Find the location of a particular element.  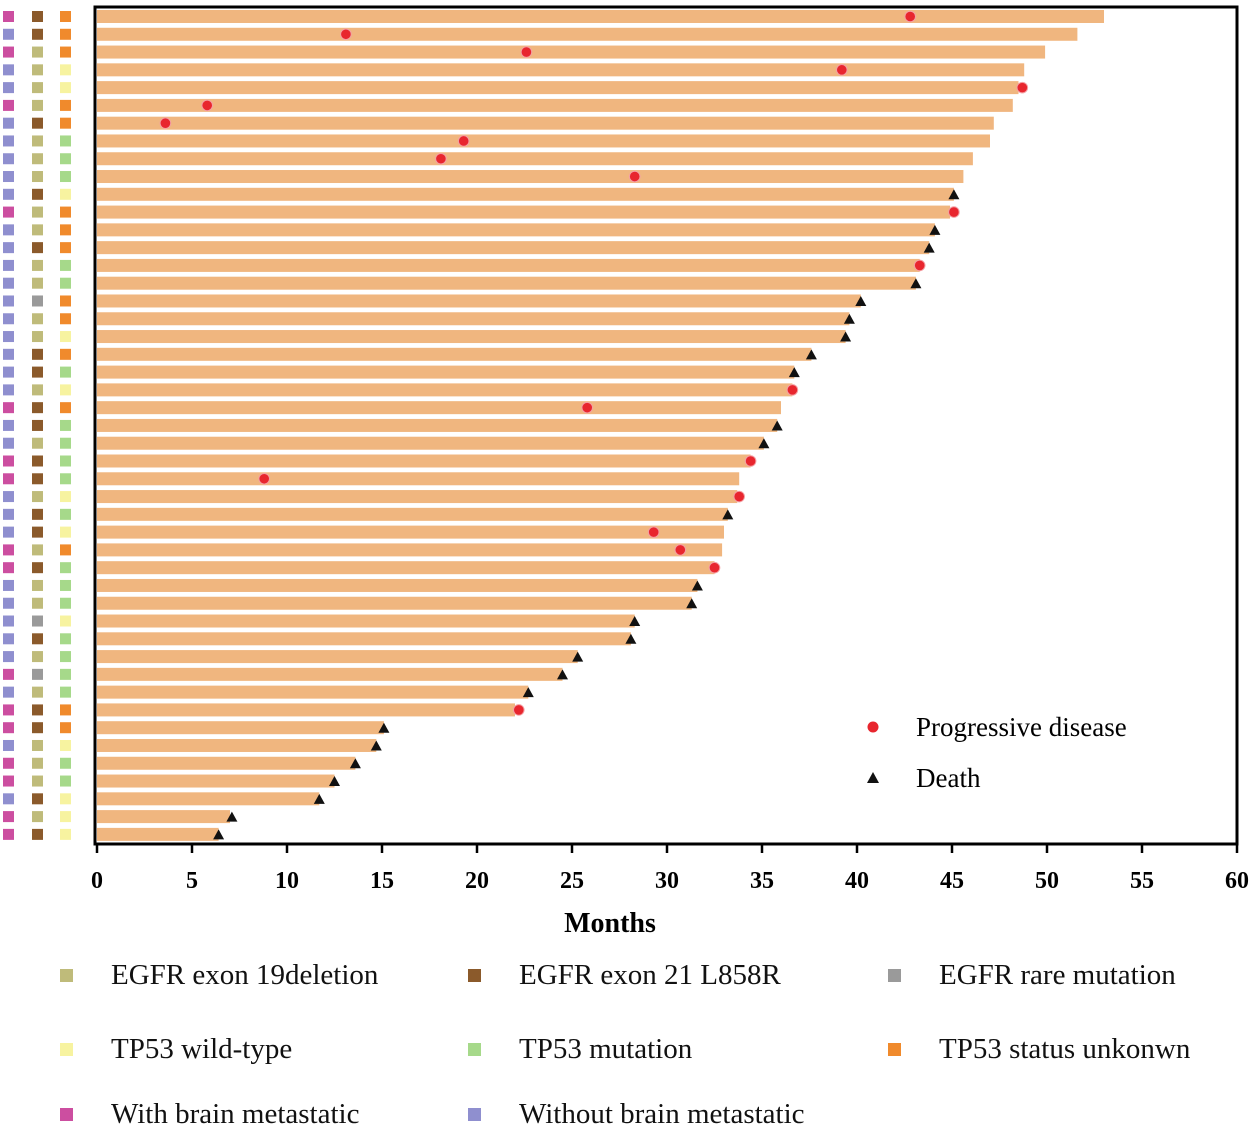

death-legend-label: Death is located at coordinates (948, 778).